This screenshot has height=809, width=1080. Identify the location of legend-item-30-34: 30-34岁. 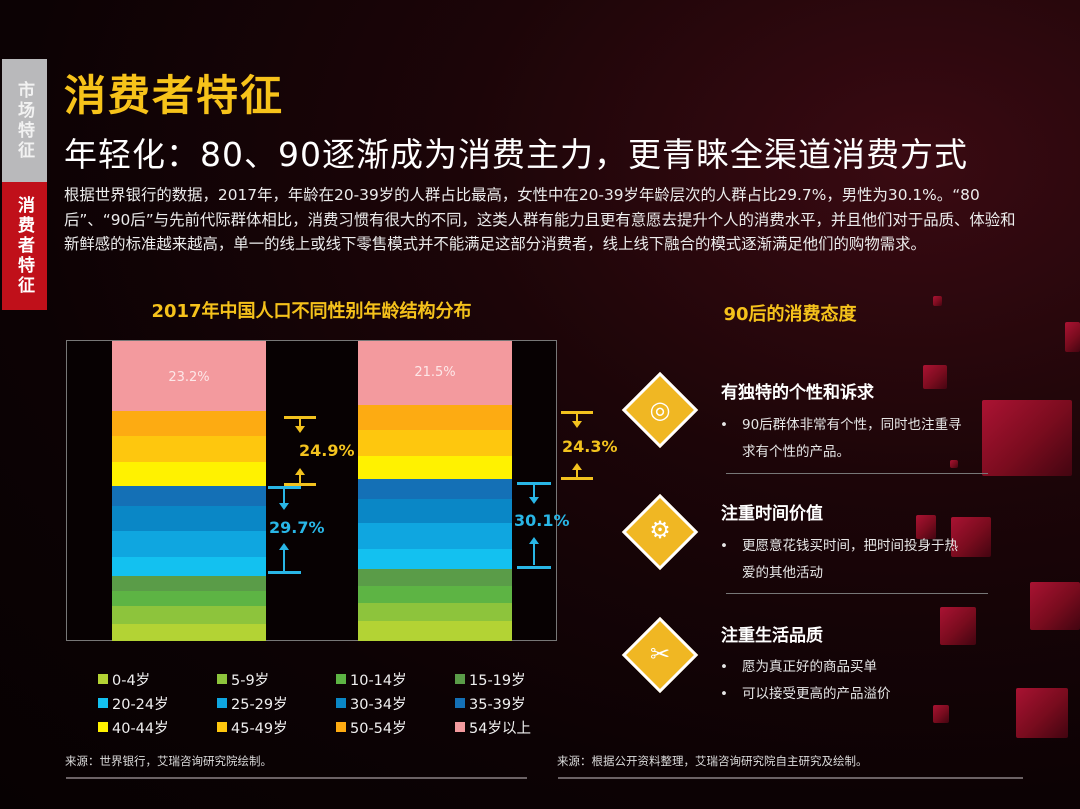
(395, 703).